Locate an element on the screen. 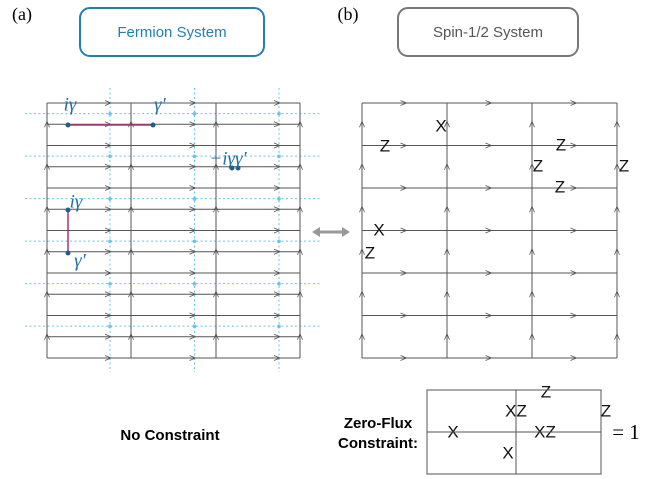  panel-title: Fermion System is located at coordinates (171, 32).